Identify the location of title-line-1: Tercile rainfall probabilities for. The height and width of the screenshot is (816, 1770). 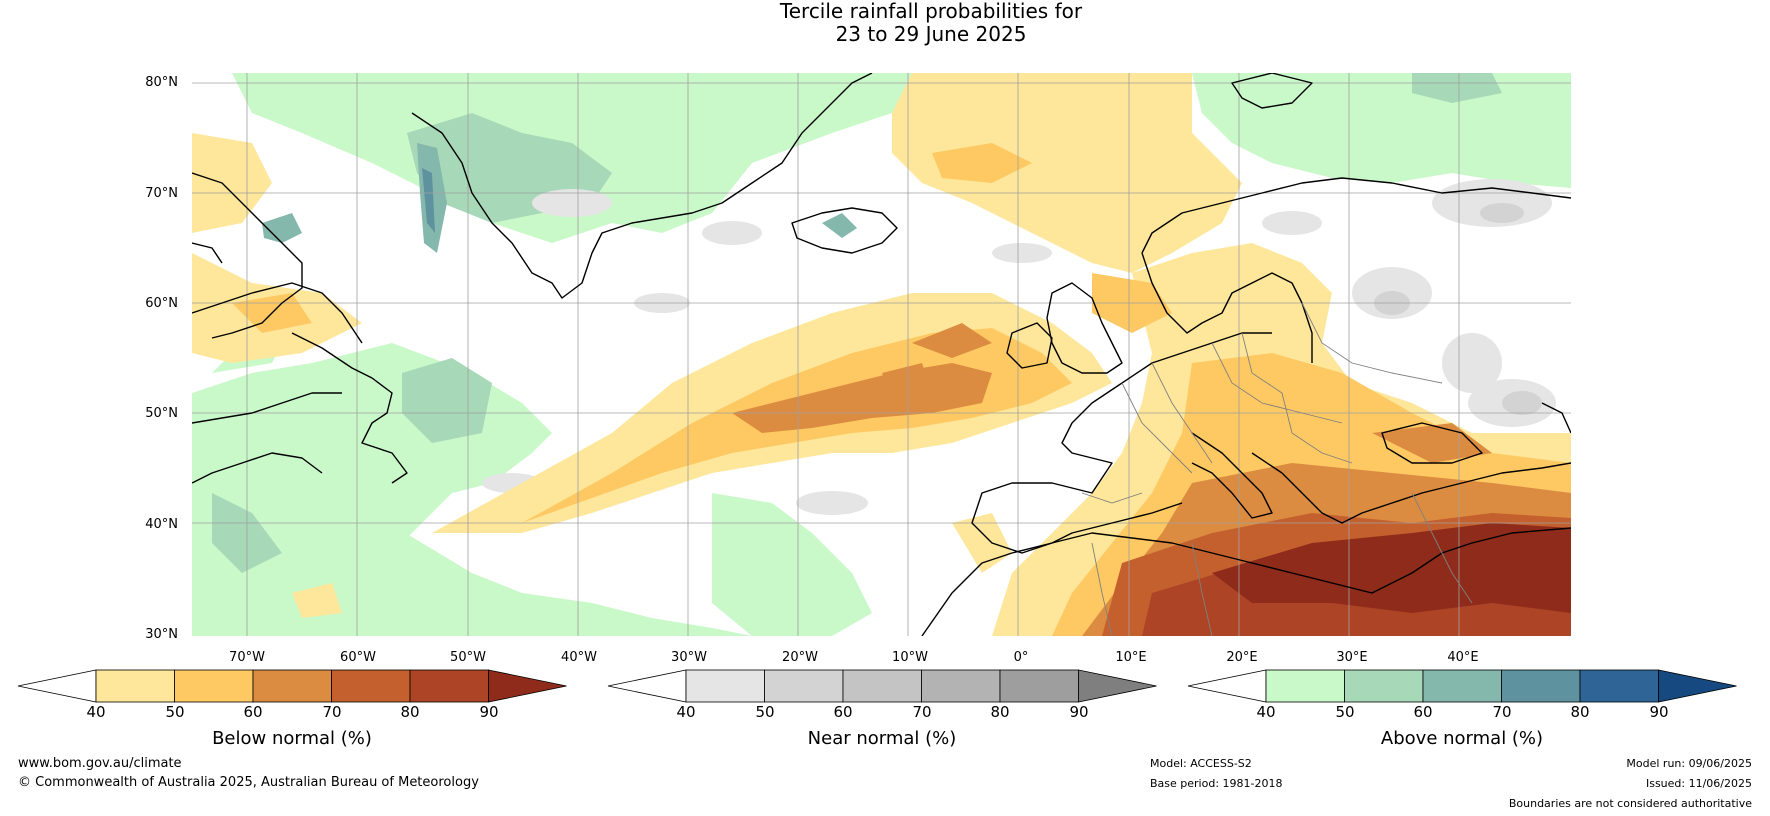
(931, 11).